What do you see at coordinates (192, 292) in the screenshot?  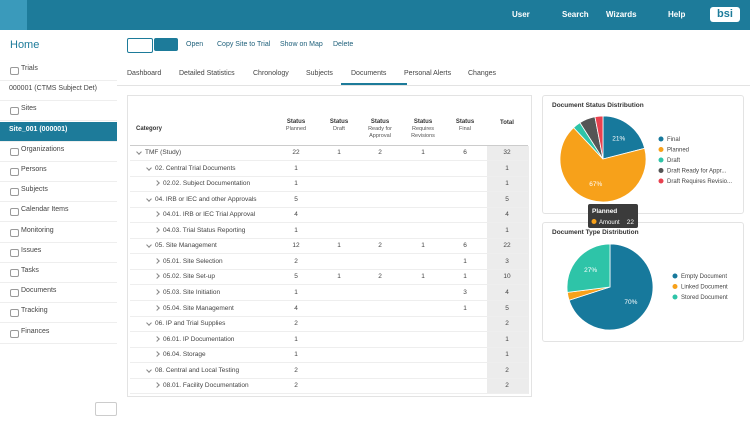 I see `row-label: 05.03. Site Initiation` at bounding box center [192, 292].